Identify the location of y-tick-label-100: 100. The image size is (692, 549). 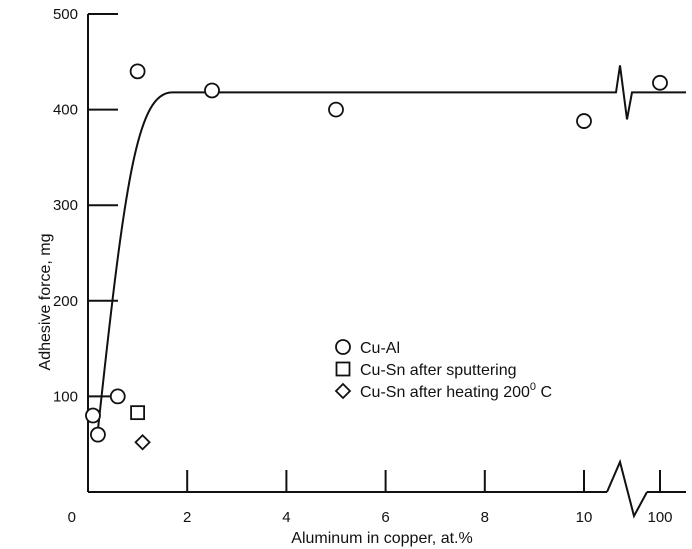
(65, 396).